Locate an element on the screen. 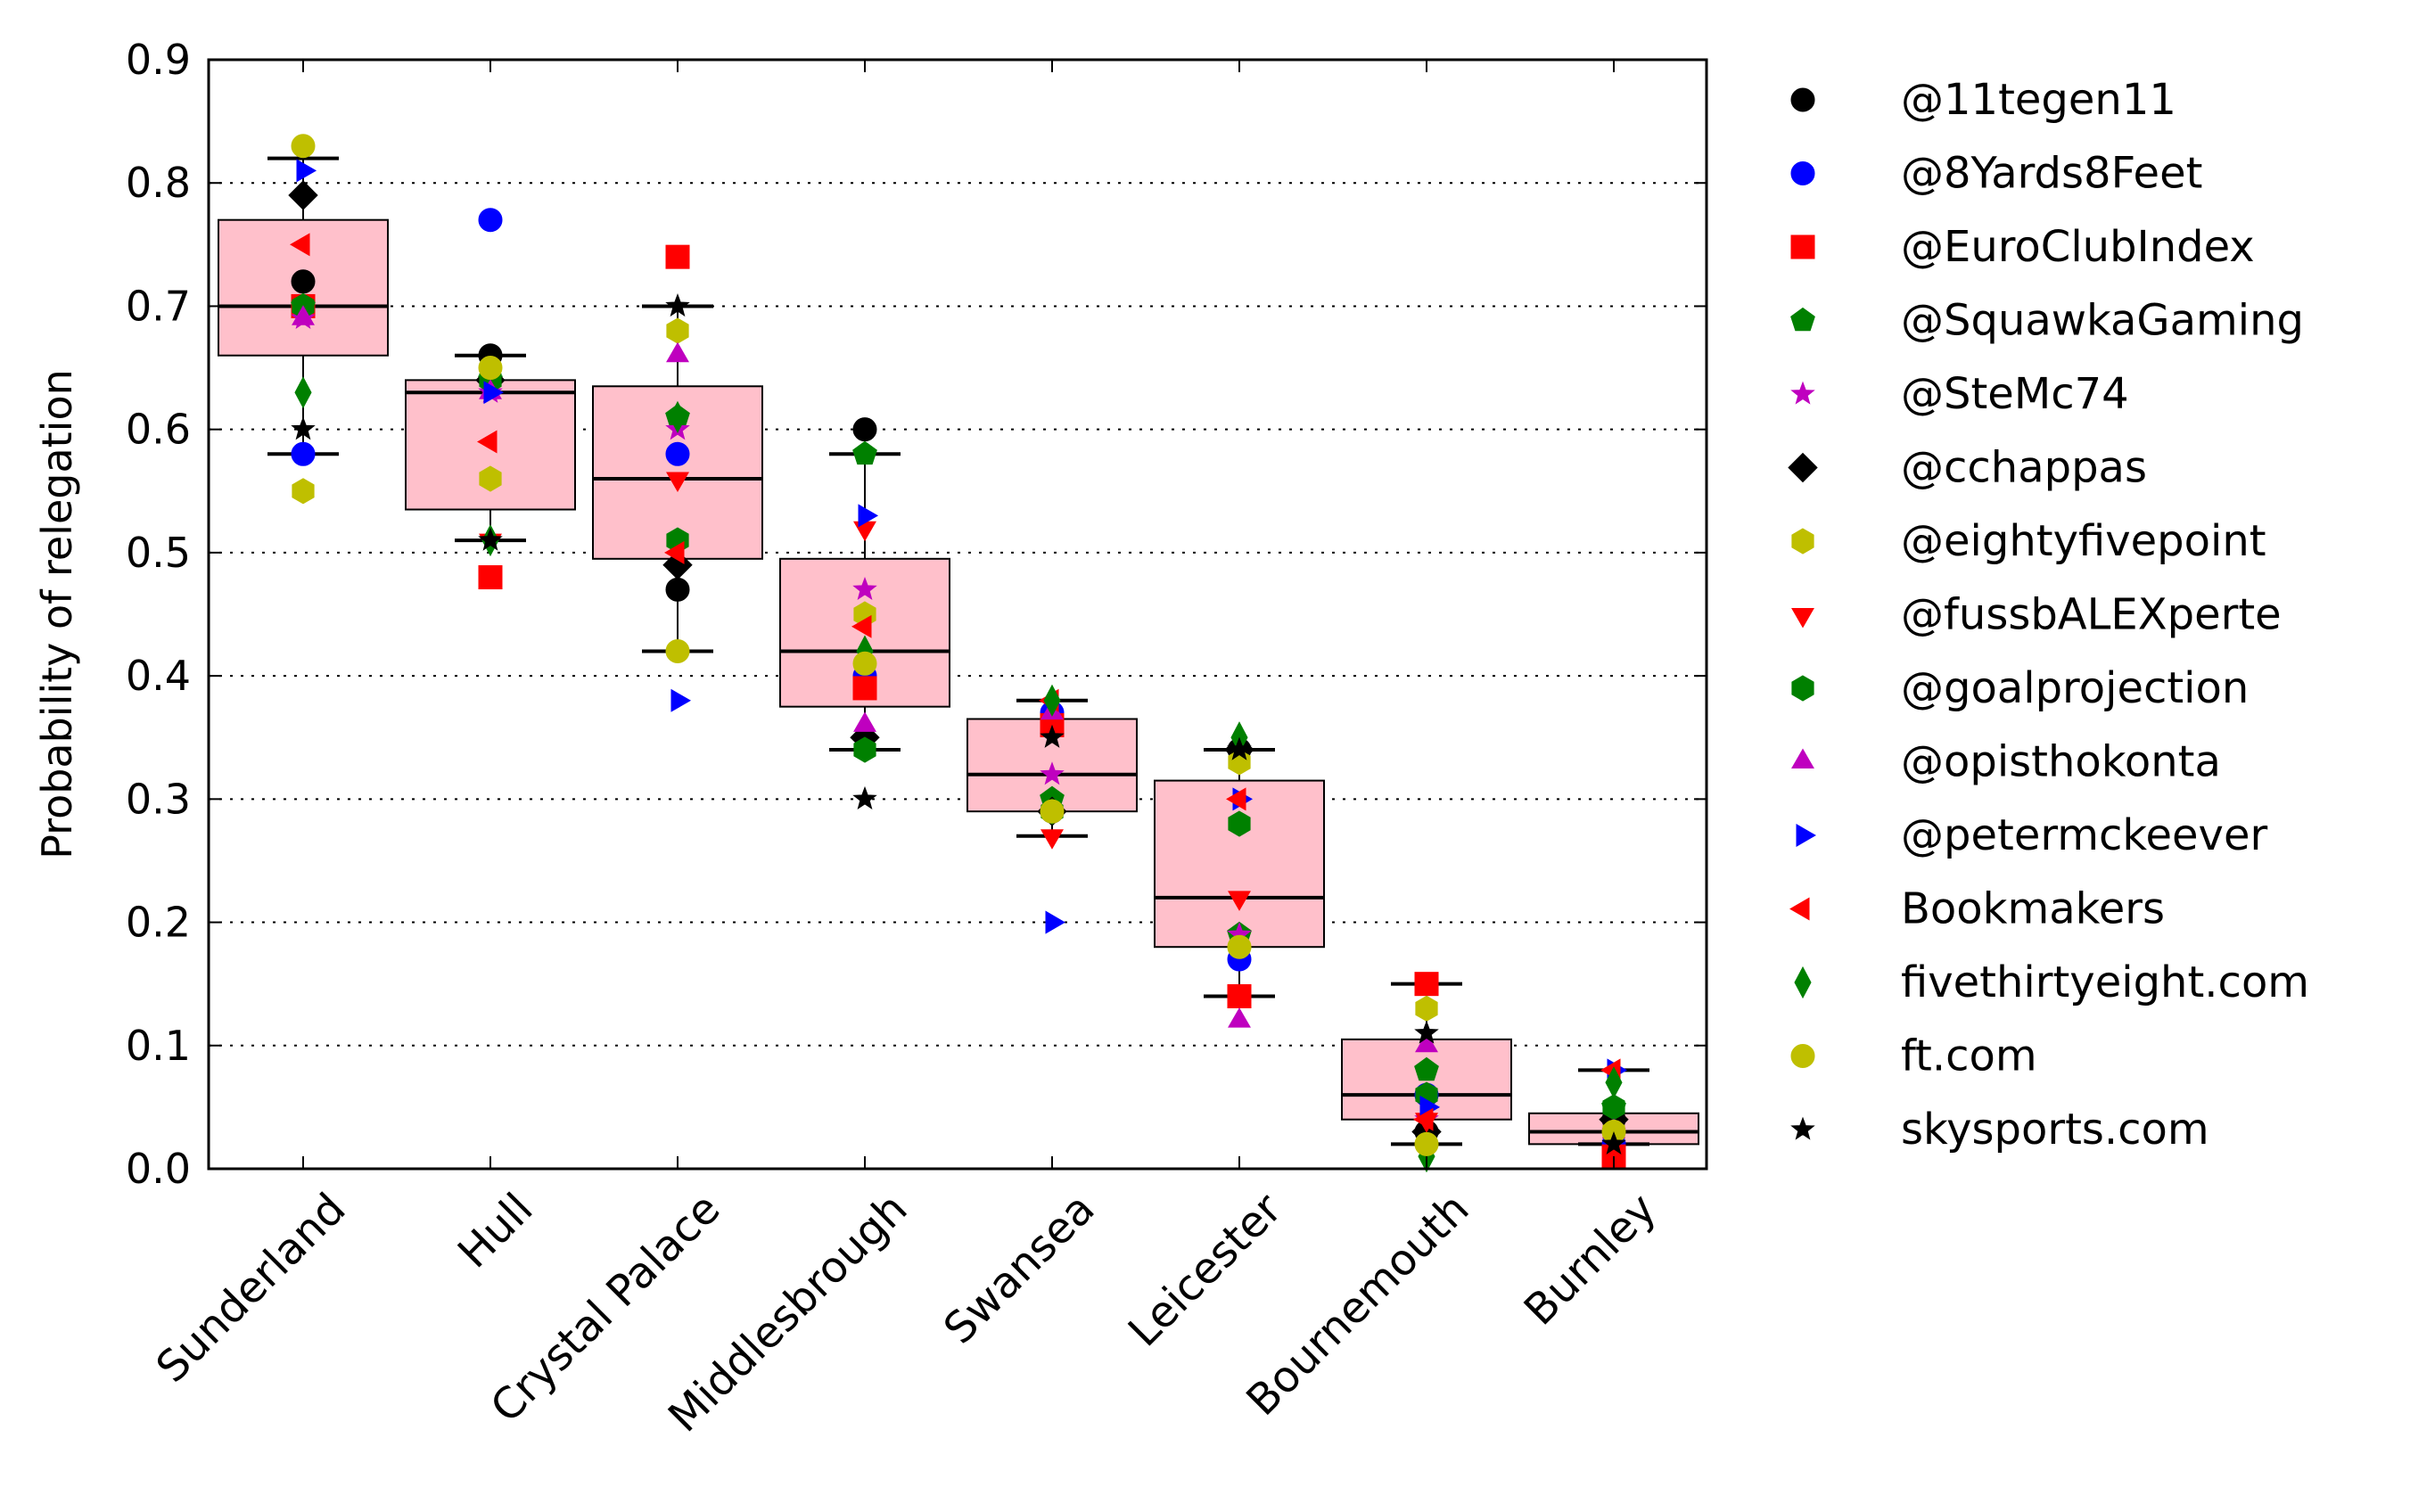 Image resolution: width=2410 pixels, height=1512 pixels. legend-label: @opisthokonta is located at coordinates (2061, 762).